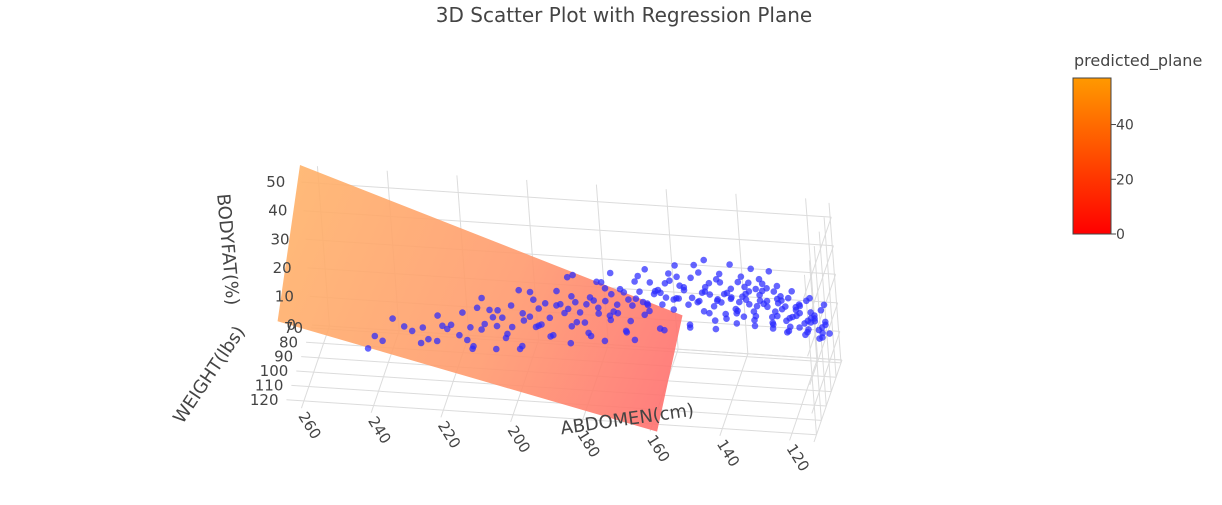  What do you see at coordinates (209, 374) in the screenshot?
I see `y-axis-label: WEIGHT(lbs)` at bounding box center [209, 374].